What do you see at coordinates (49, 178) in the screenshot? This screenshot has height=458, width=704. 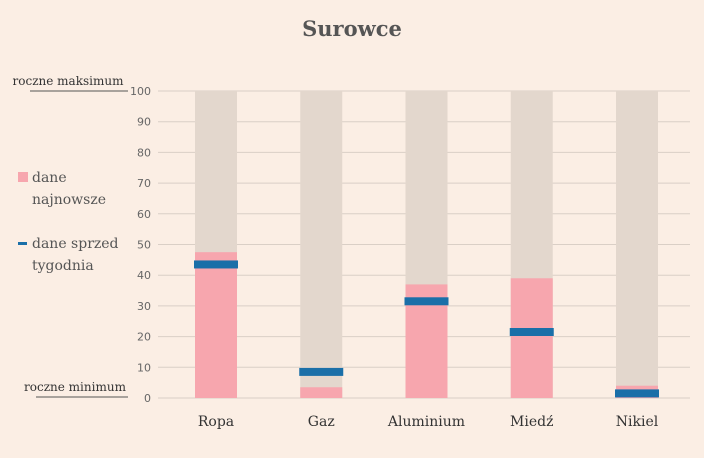 I see `legend-label-current-line1: dane` at bounding box center [49, 178].